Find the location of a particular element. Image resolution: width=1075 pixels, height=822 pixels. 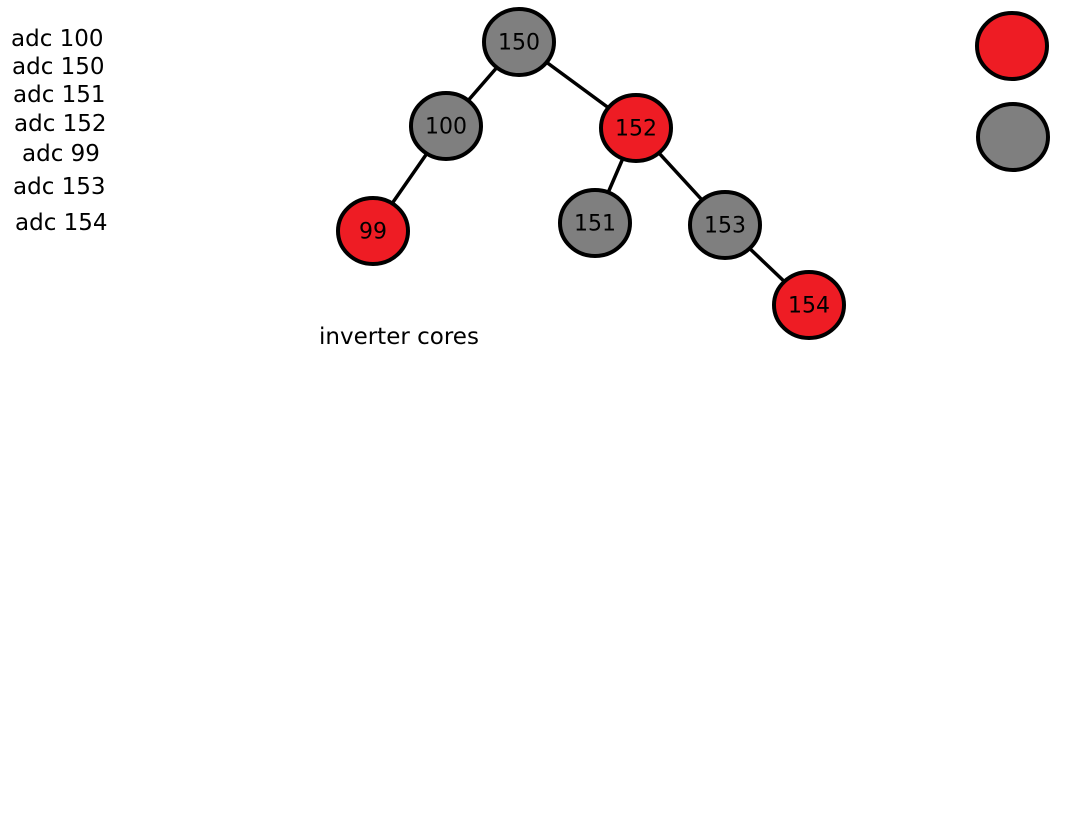

node-label: 100 is located at coordinates (446, 127).